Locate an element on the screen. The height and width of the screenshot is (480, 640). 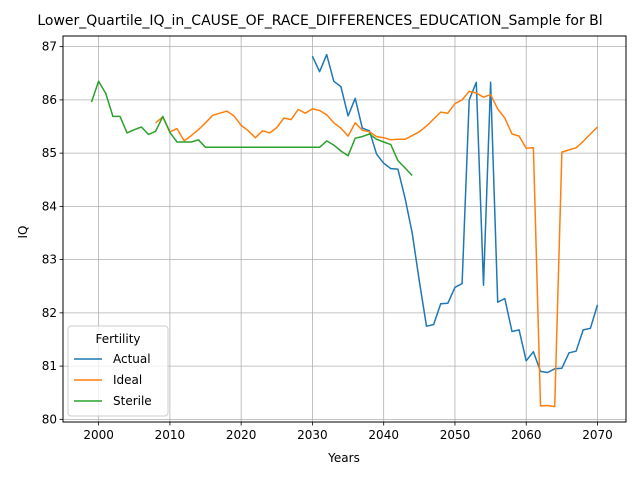
x-tick-label: 2040 is located at coordinates (383, 435).